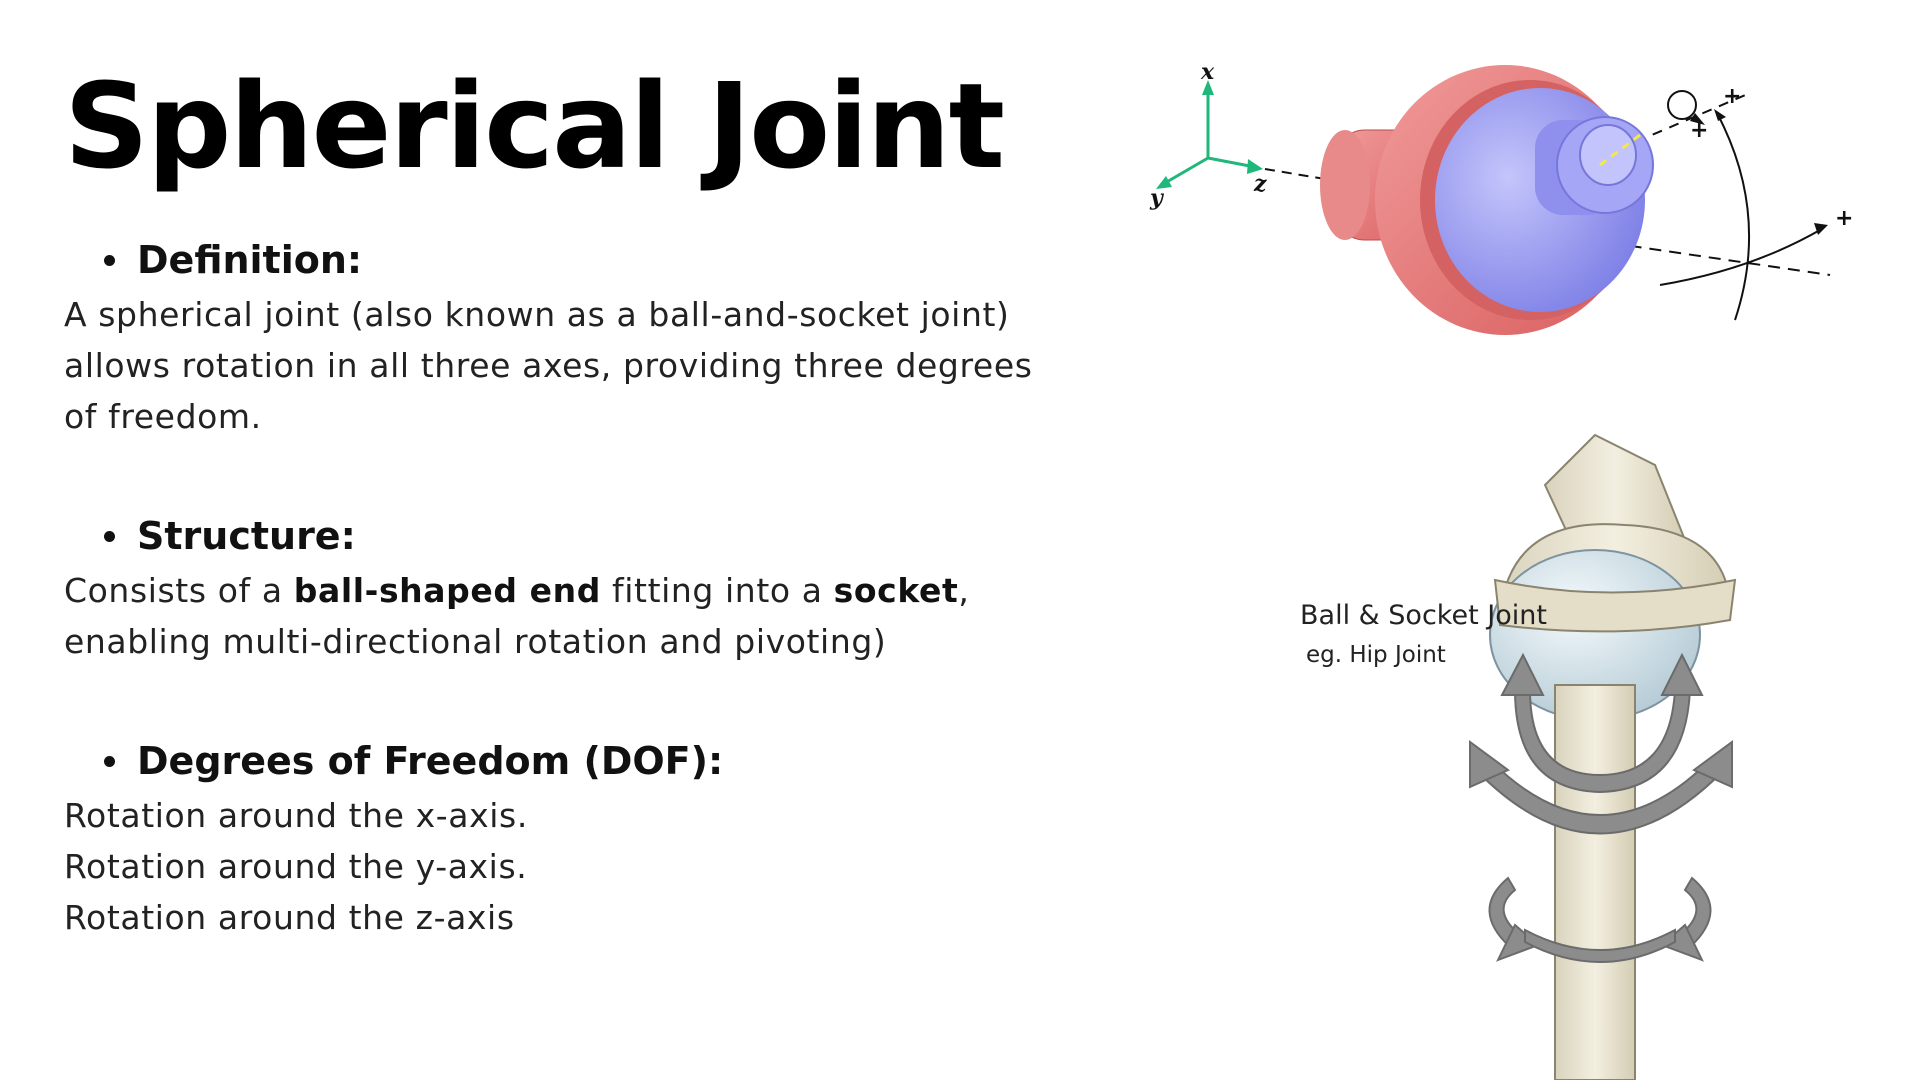 This screenshot has width=1920, height=1080. I want to click on femur-shaft, so click(1595, 882).